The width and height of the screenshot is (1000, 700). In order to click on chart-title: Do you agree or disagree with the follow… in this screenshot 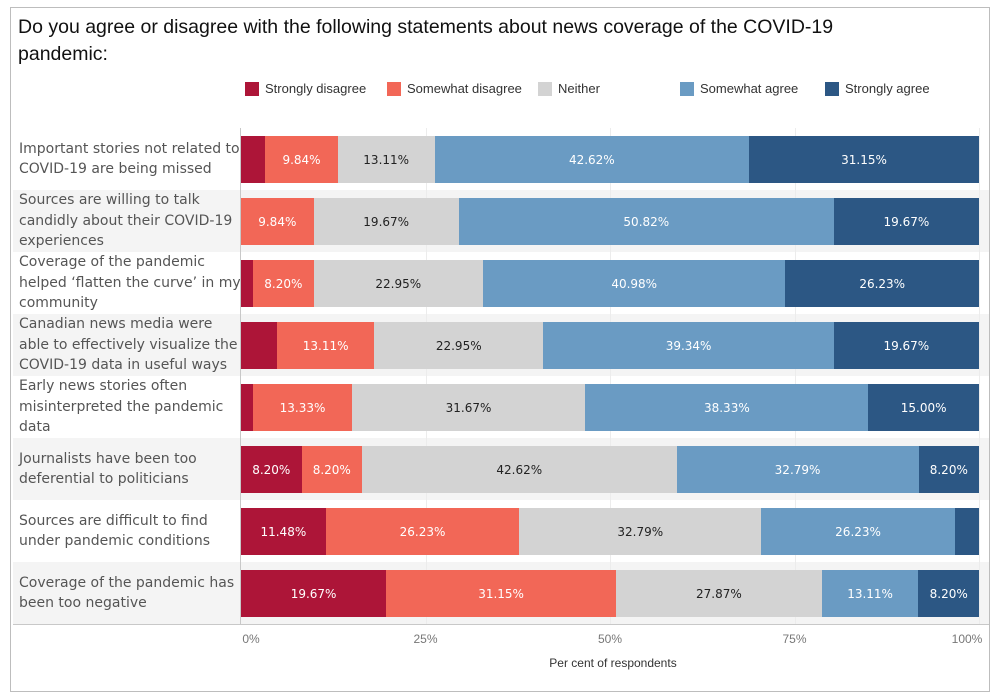, I will do `click(426, 40)`.